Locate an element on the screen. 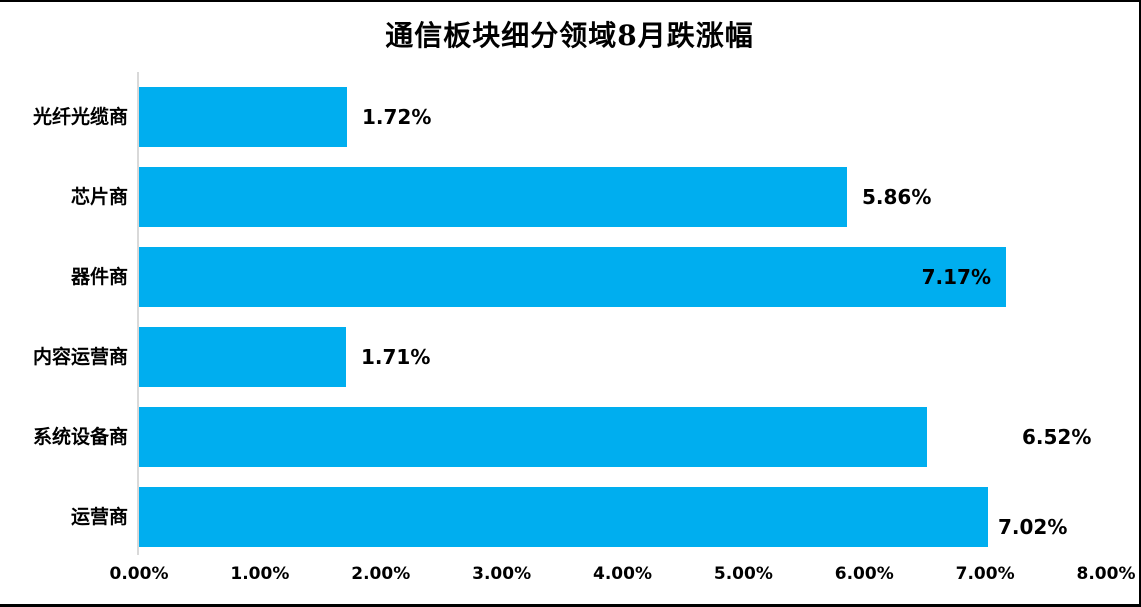 This screenshot has height=607, width=1141. category-label: 器件商 is located at coordinates (99, 277).